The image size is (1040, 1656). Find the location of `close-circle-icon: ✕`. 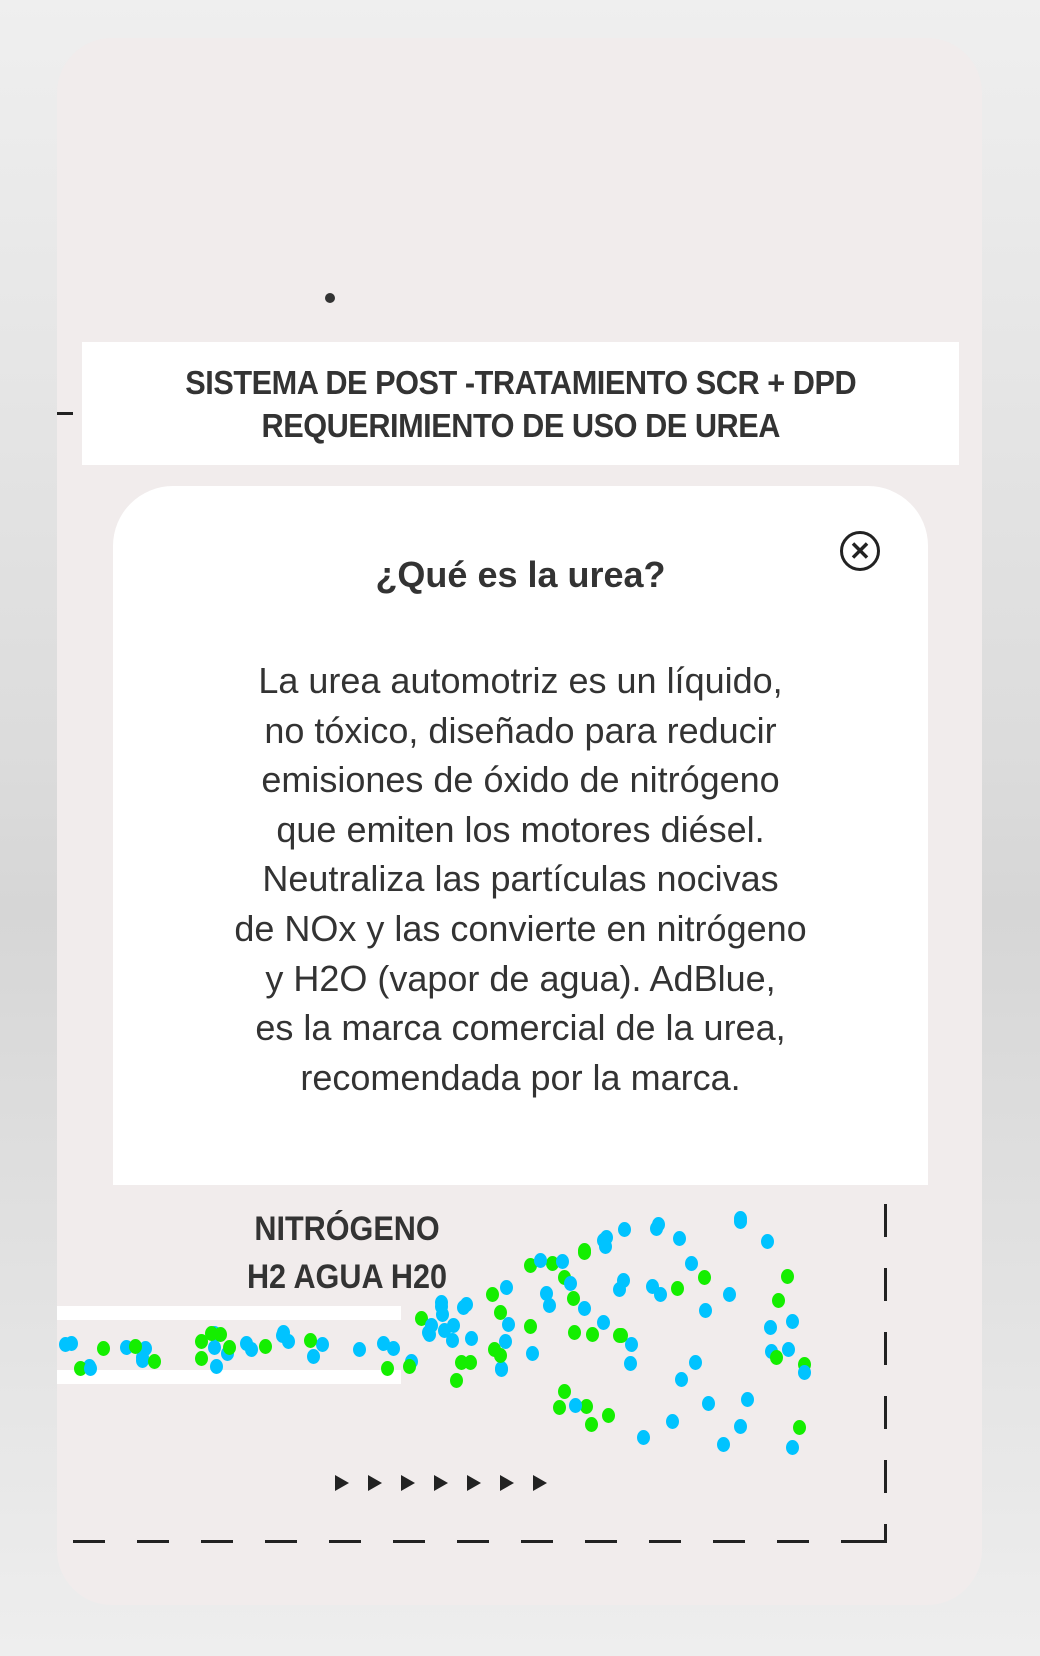

close-circle-icon: ✕ is located at coordinates (860, 550).